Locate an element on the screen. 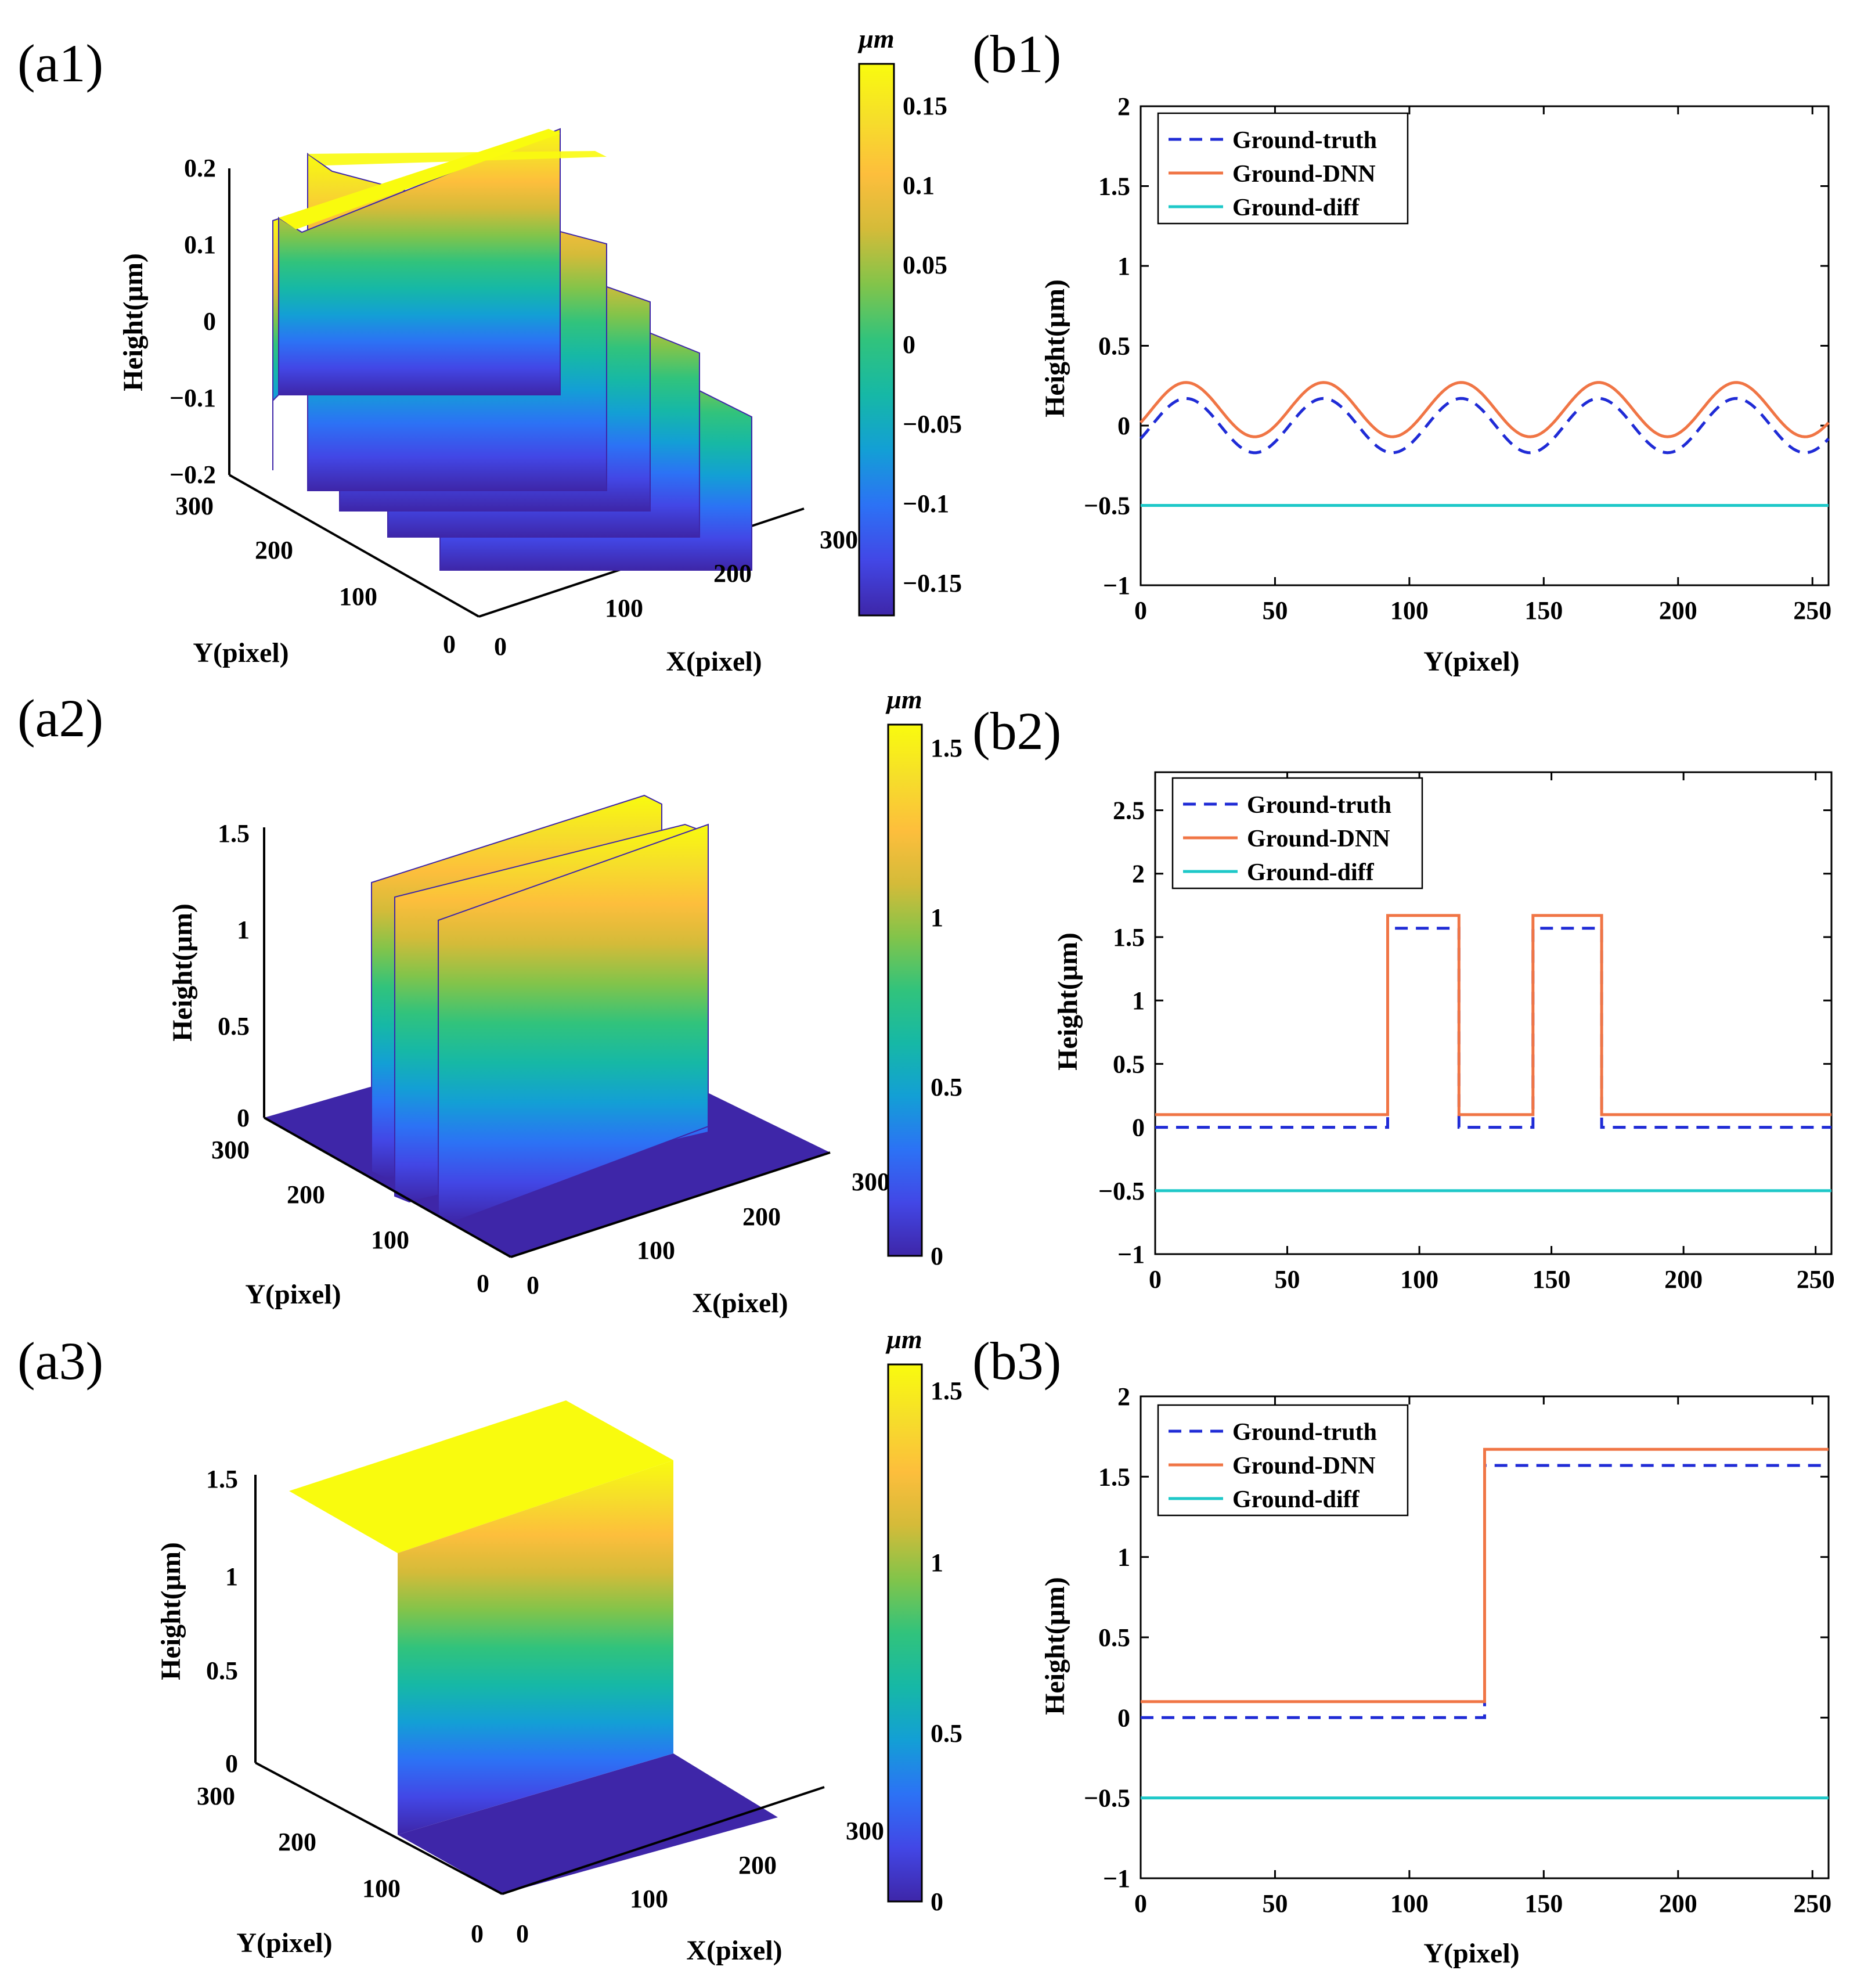 This screenshot has height=1988, width=1857. a2-y-ticks: 300 200 100 0 is located at coordinates (350, 1217).